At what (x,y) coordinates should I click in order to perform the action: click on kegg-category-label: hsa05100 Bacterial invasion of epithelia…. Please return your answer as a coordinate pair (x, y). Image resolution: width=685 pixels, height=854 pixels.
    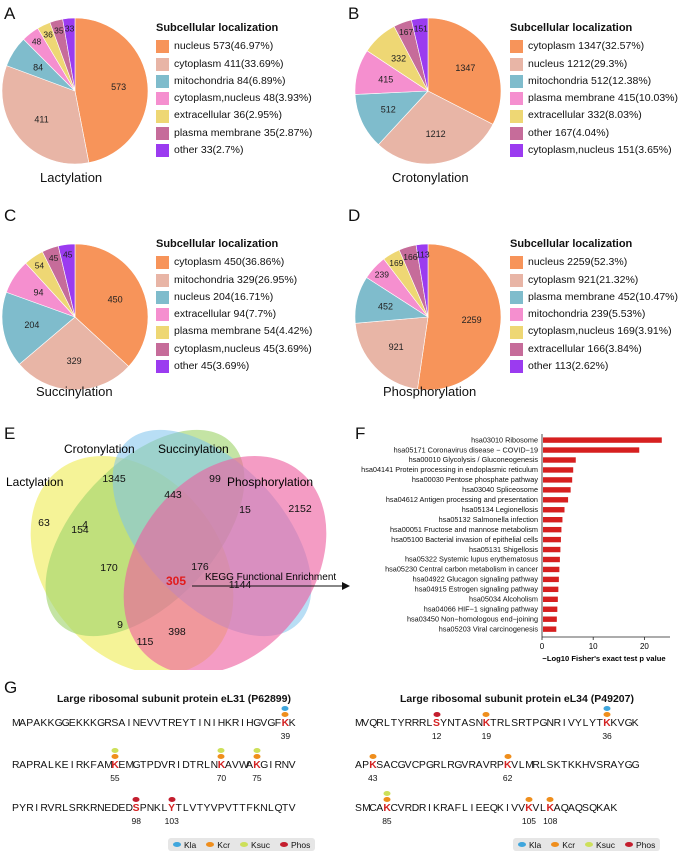
    Looking at the image, I should click on (464, 539).